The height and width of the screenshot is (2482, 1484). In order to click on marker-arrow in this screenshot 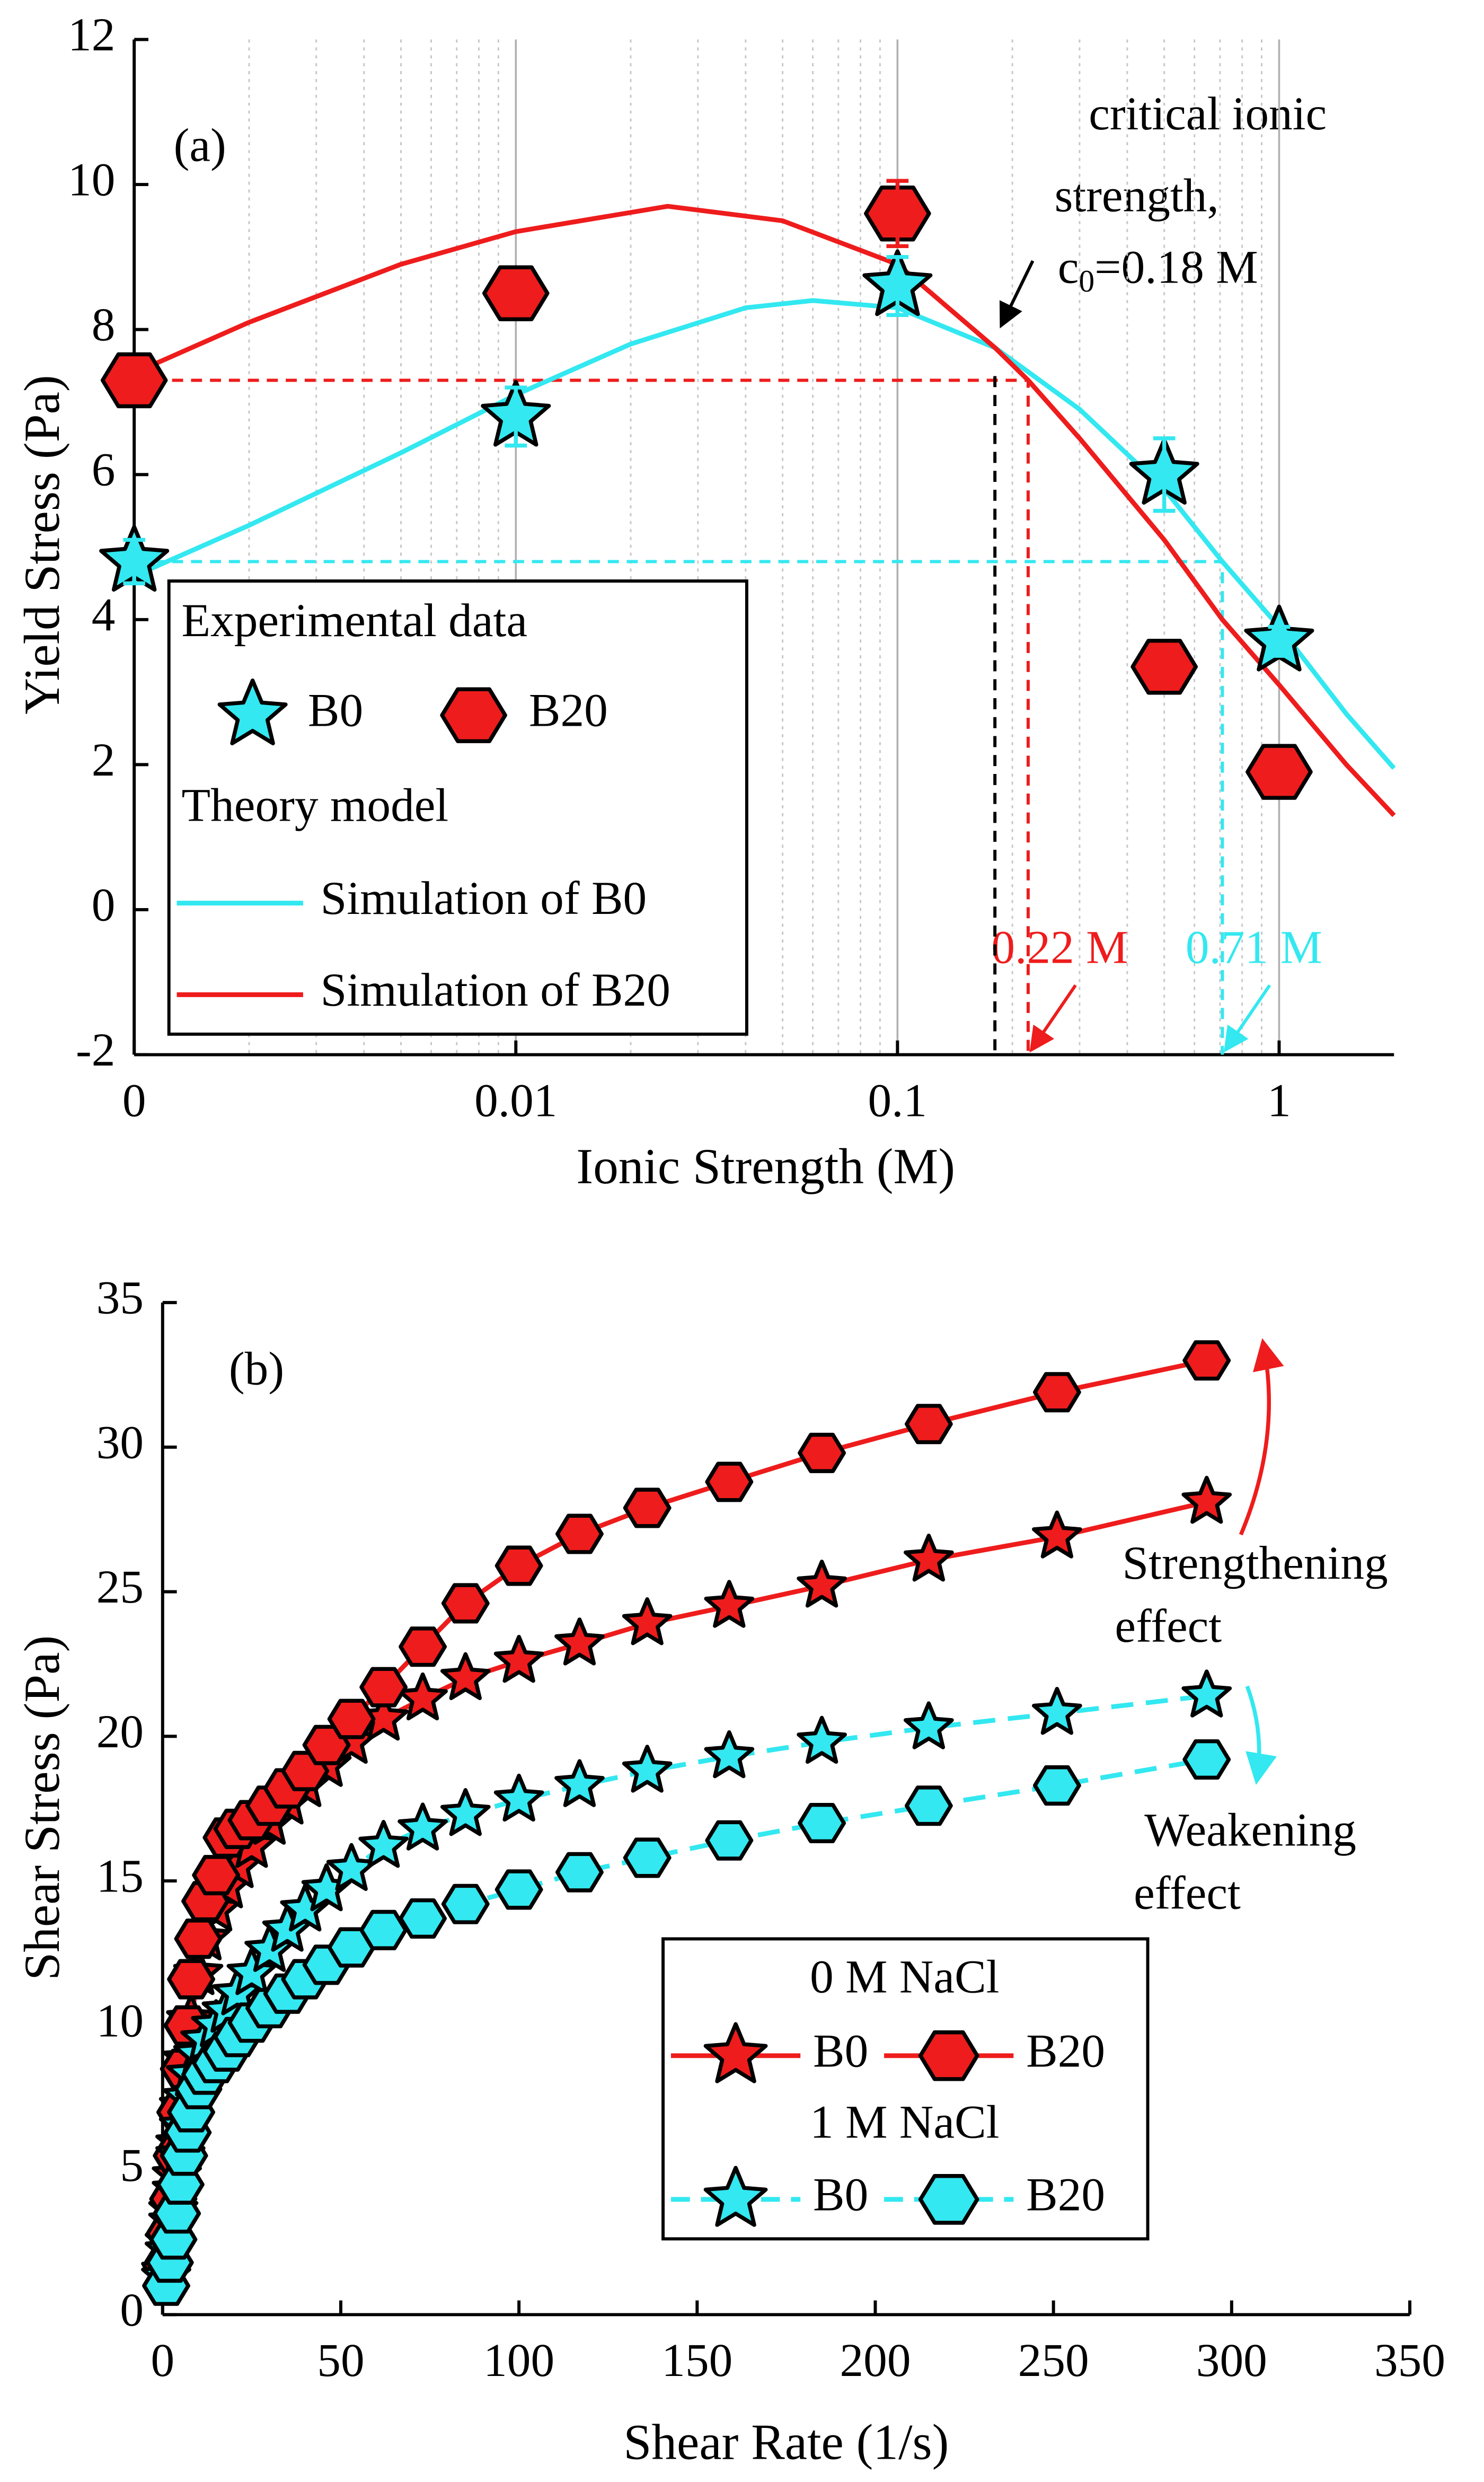, I will do `click(1247, 1019)`.